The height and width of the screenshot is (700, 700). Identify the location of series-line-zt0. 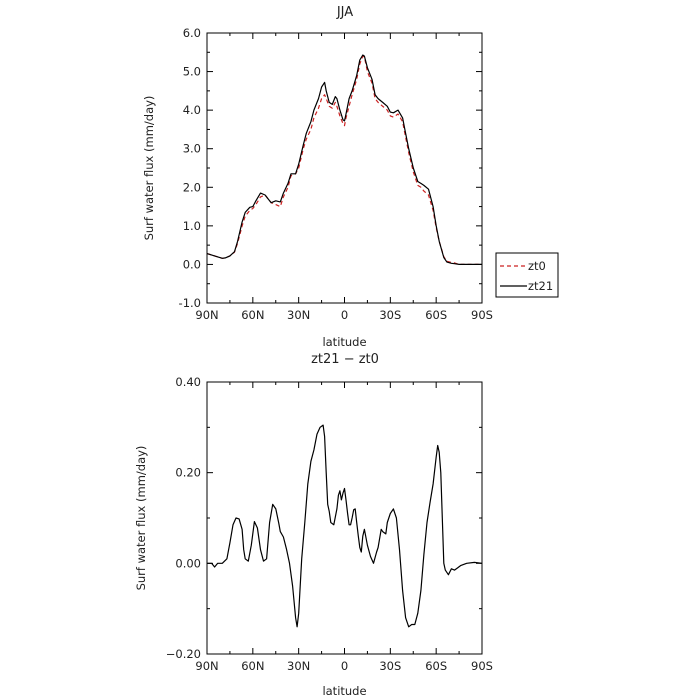
(344, 160).